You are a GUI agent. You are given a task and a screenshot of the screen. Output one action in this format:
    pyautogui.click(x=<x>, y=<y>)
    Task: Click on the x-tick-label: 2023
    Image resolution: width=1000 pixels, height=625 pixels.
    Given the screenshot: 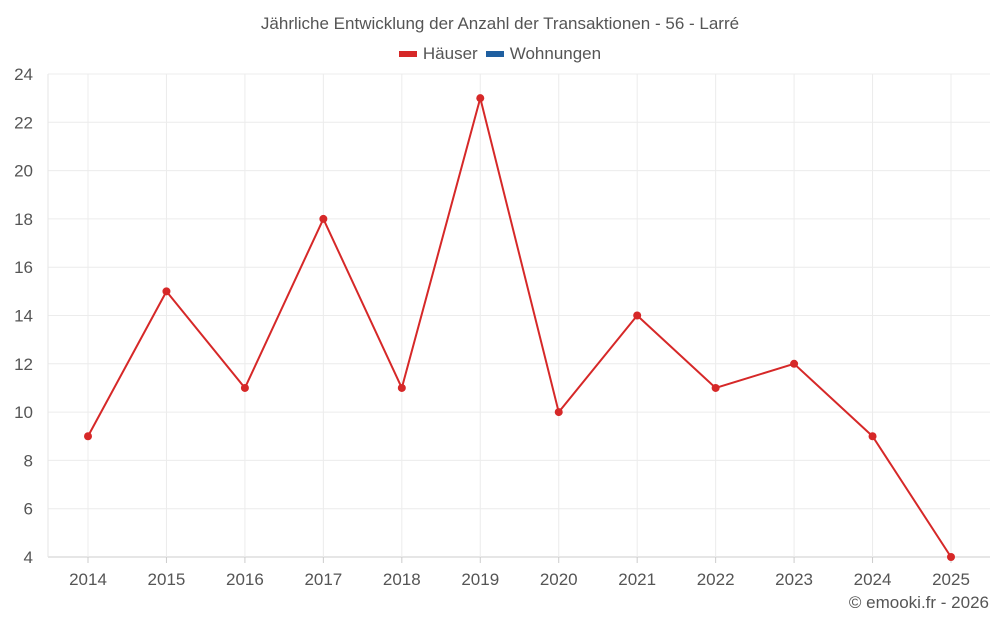 What is the action you would take?
    pyautogui.click(x=794, y=579)
    